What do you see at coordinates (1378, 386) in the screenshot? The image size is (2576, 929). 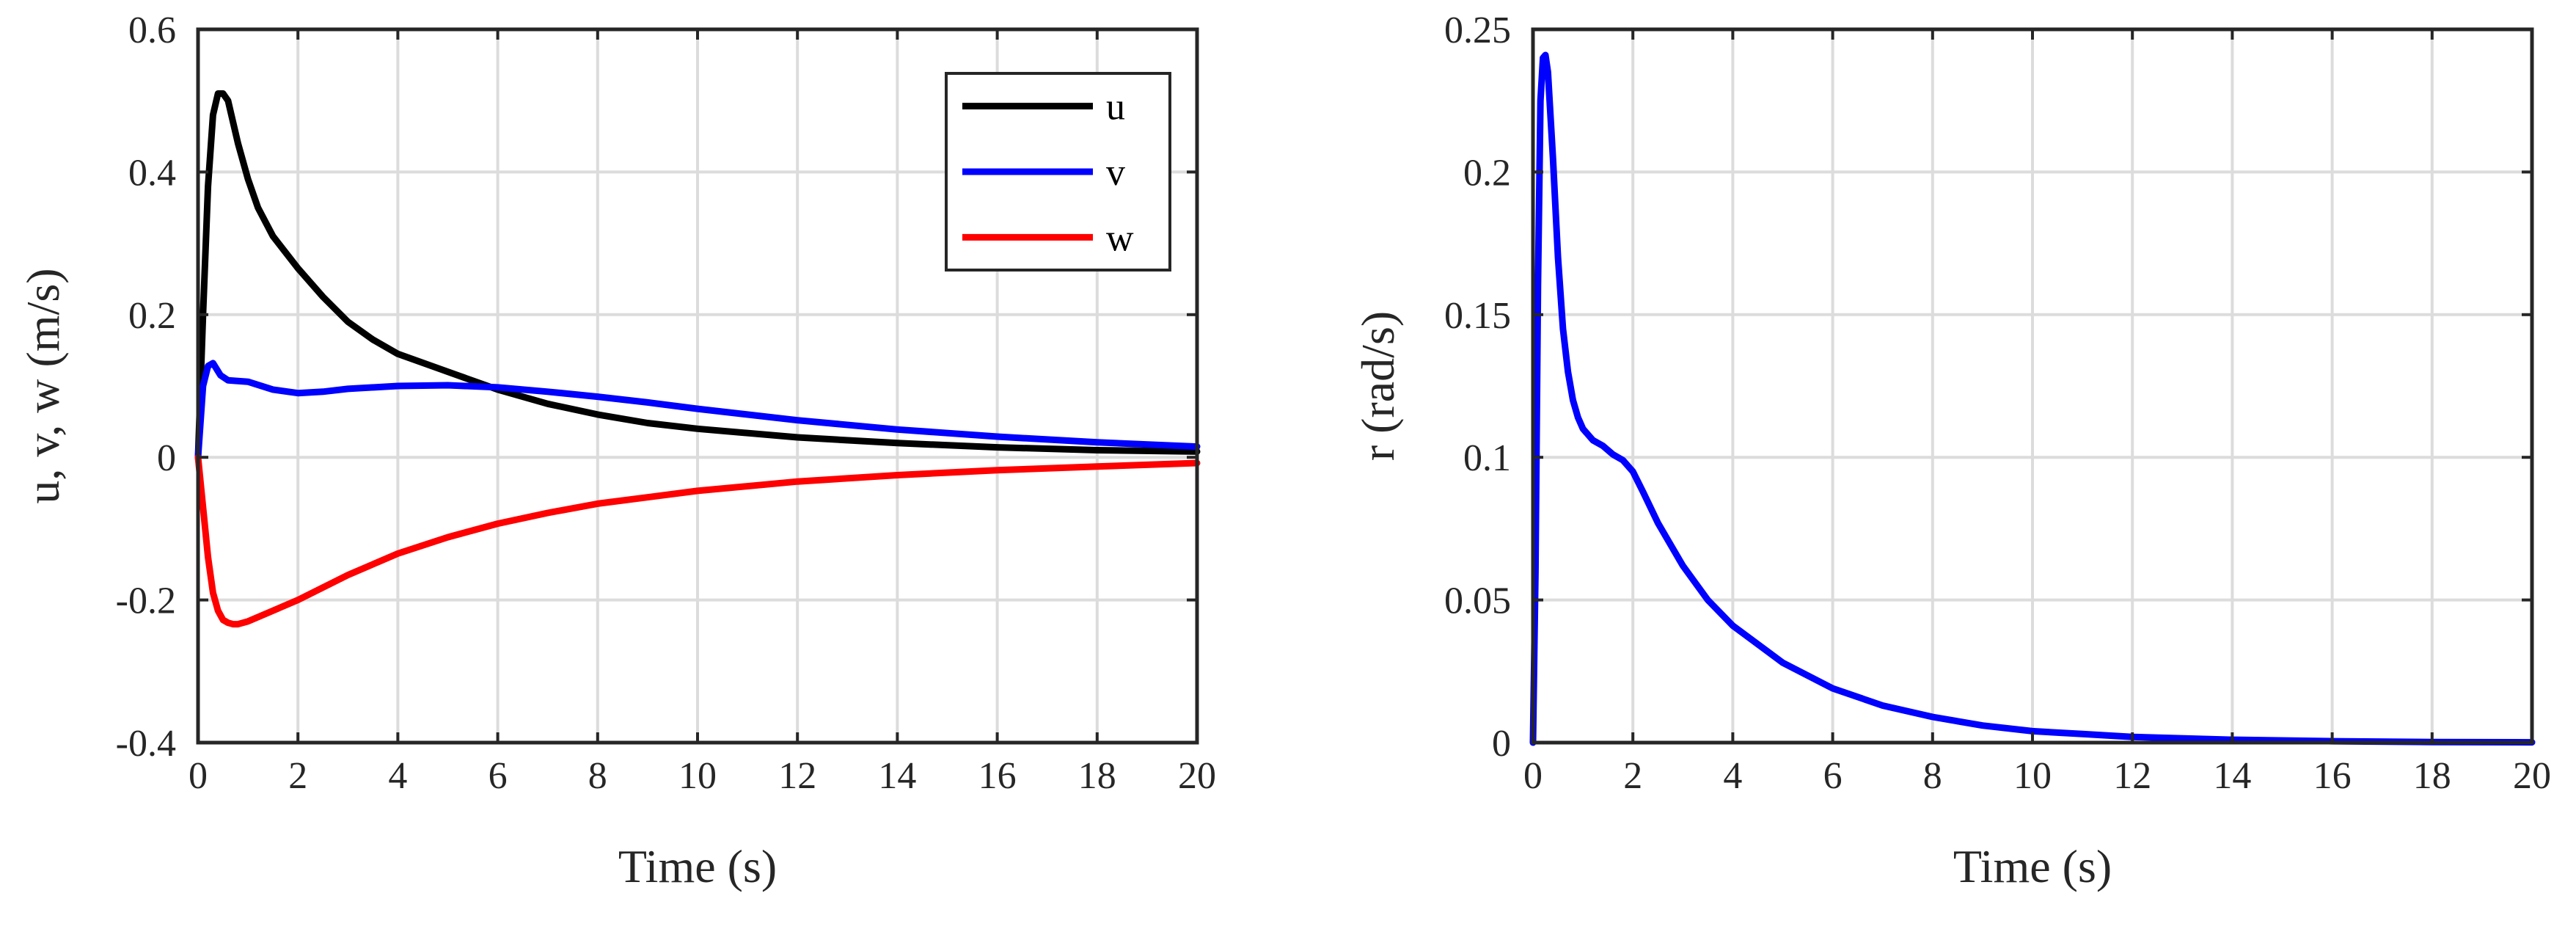 I see `y-axis-label: r (rad/s)` at bounding box center [1378, 386].